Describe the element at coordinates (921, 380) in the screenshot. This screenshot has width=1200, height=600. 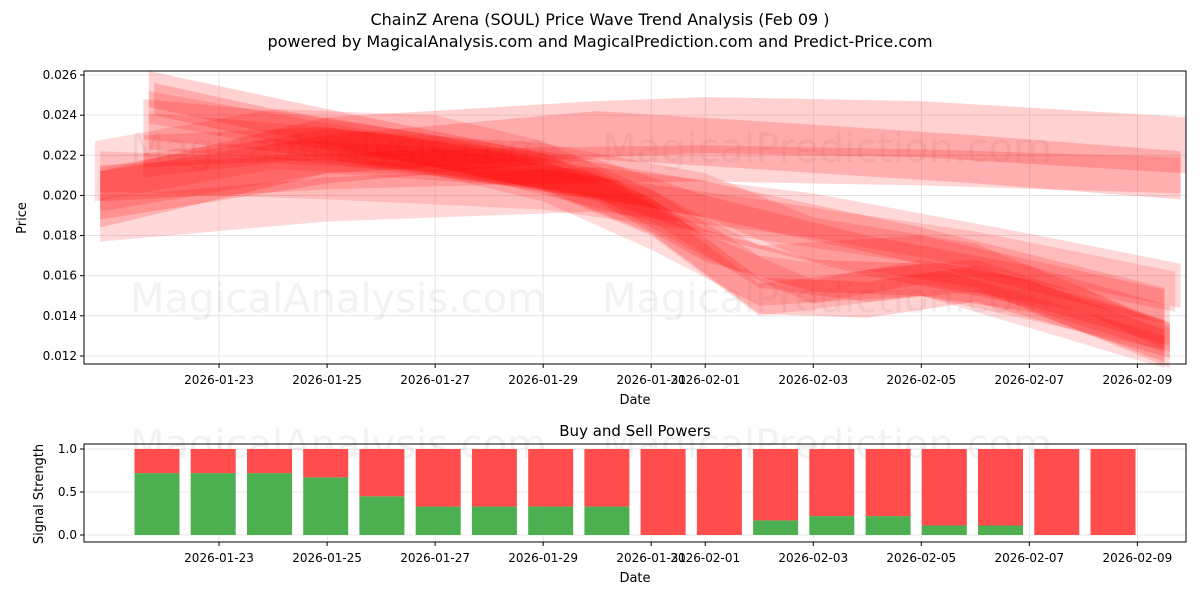
I see `price-x-tick-label: 2026-02-05` at that location.